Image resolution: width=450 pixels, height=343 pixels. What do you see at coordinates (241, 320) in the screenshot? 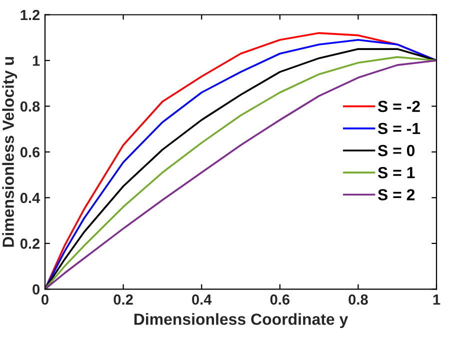
I see `x-axis-title: Dimensionless Coordinate y` at bounding box center [241, 320].